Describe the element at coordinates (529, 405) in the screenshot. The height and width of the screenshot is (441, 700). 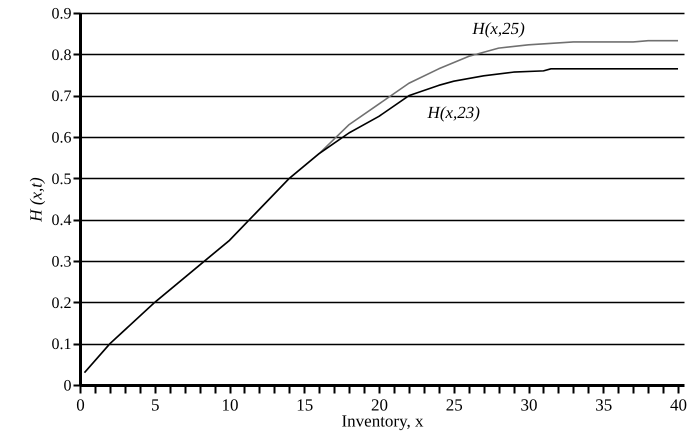
I see `x-tick-label: 30` at that location.